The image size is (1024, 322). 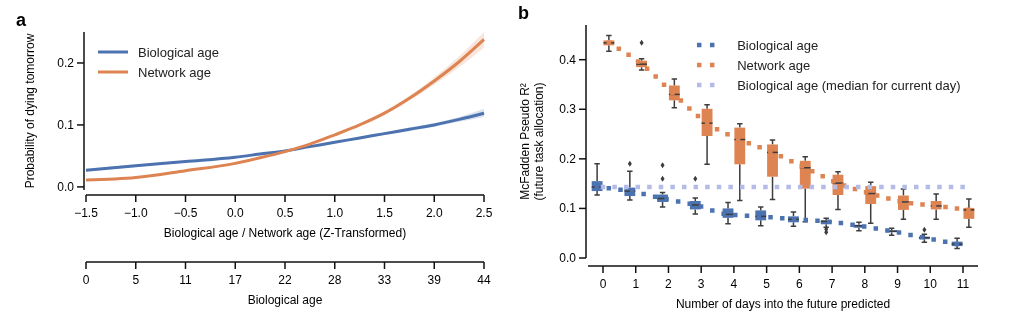 I want to click on x2-tick-label: 33, so click(x=384, y=280).